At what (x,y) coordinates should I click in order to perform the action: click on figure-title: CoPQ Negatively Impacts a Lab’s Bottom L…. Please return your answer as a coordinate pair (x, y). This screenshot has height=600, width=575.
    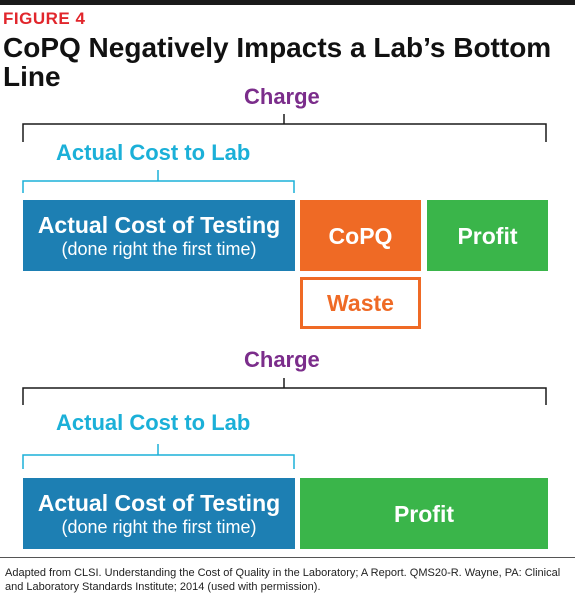
    Looking at the image, I should click on (277, 62).